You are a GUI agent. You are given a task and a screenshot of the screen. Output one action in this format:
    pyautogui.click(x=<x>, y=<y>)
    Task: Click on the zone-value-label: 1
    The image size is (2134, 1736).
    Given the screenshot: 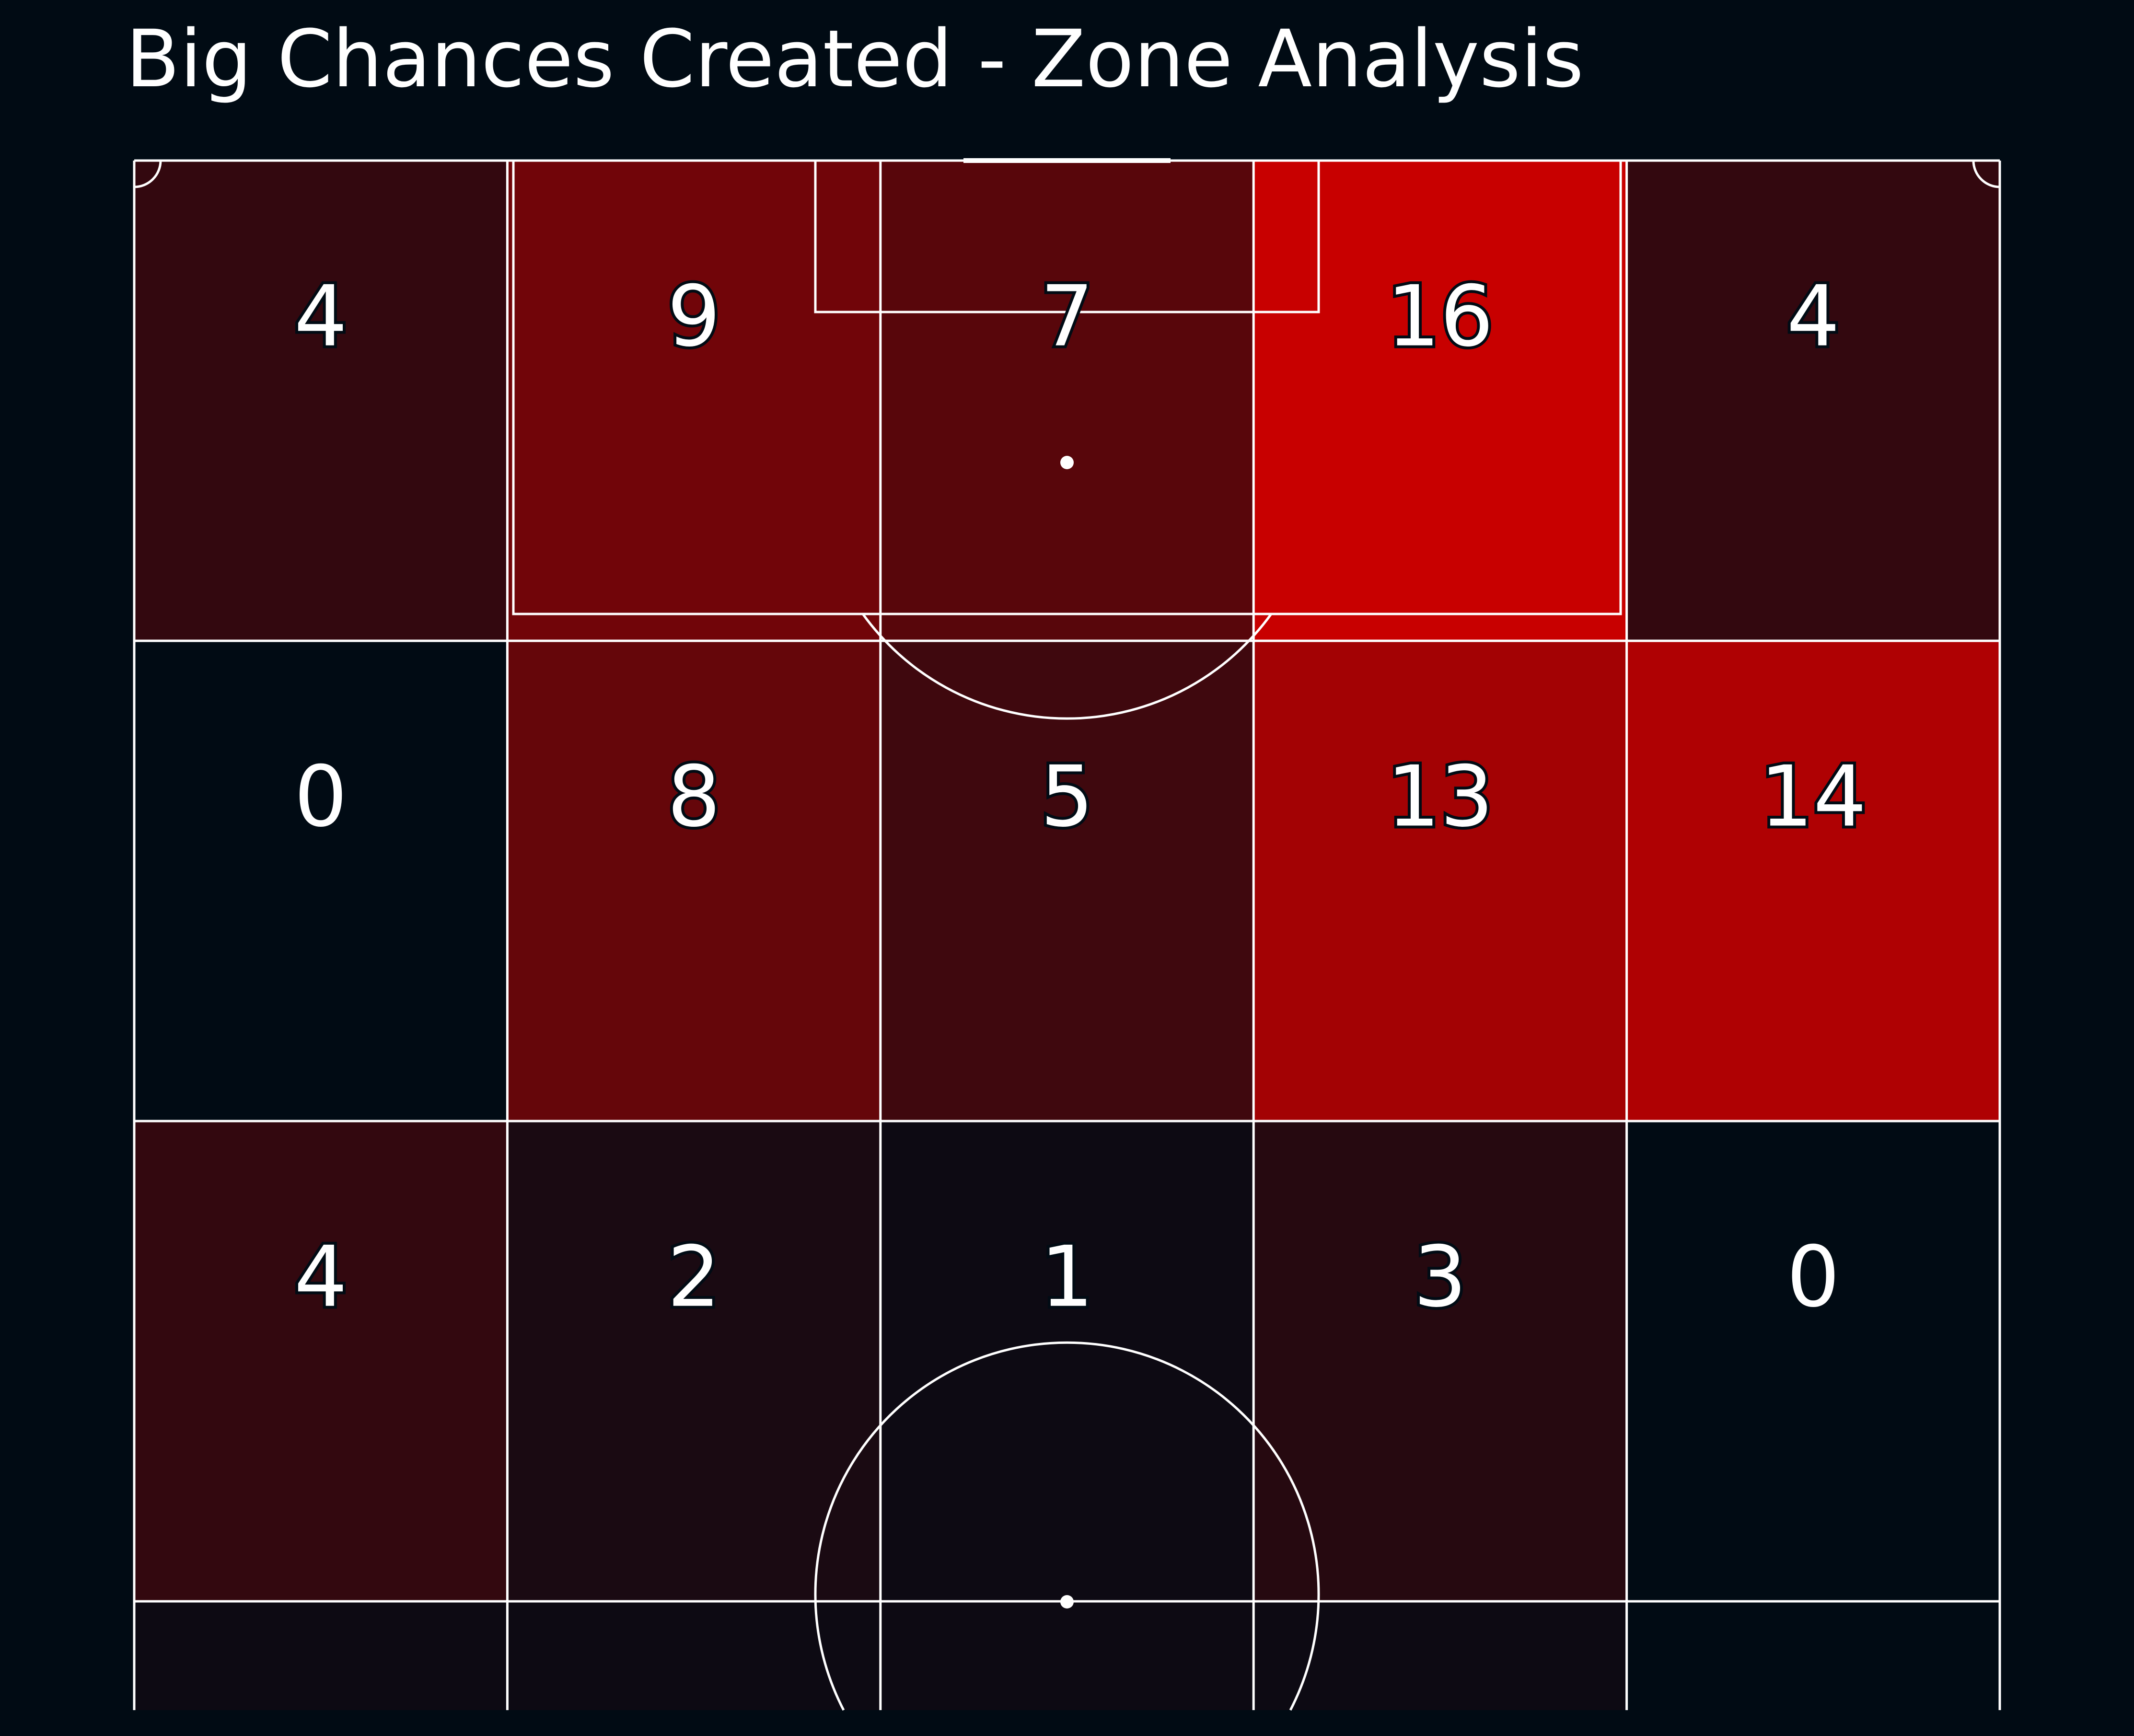 What is the action you would take?
    pyautogui.click(x=1066, y=1277)
    